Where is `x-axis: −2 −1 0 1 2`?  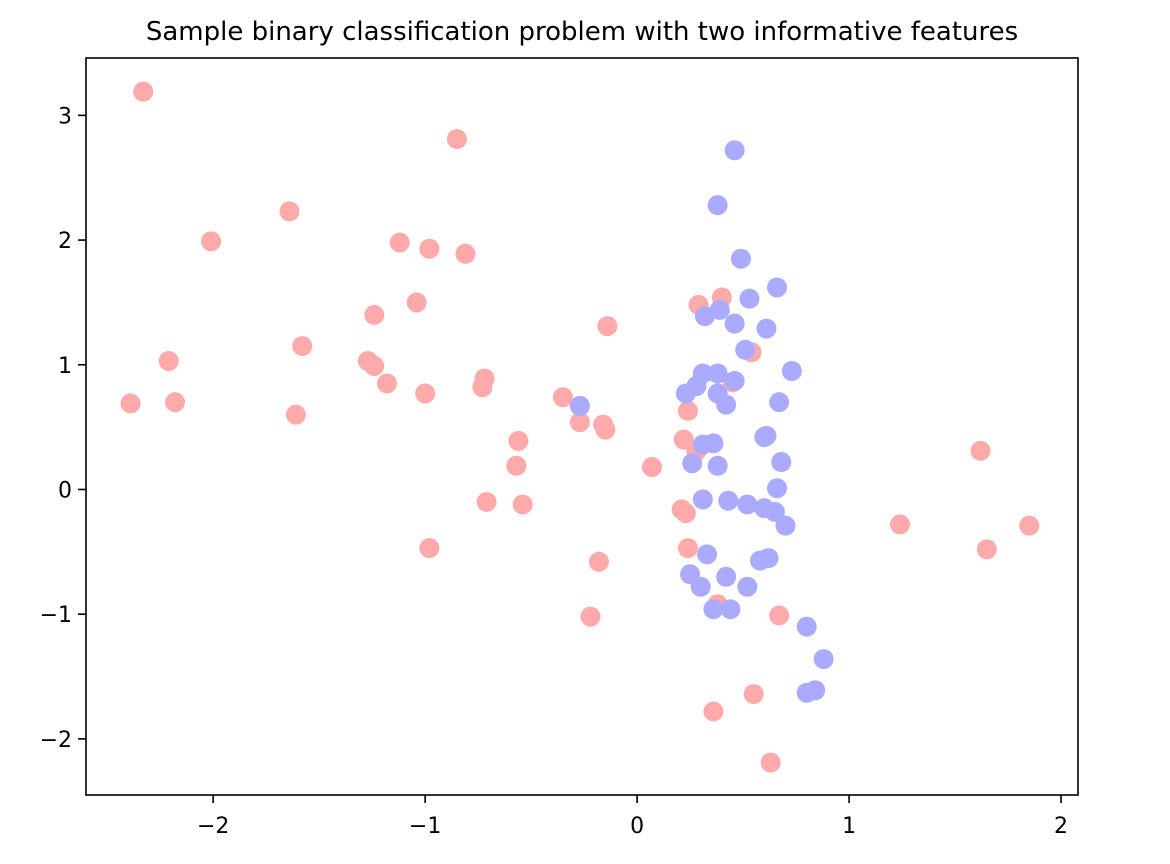 x-axis: −2 −1 0 1 2 is located at coordinates (632, 817).